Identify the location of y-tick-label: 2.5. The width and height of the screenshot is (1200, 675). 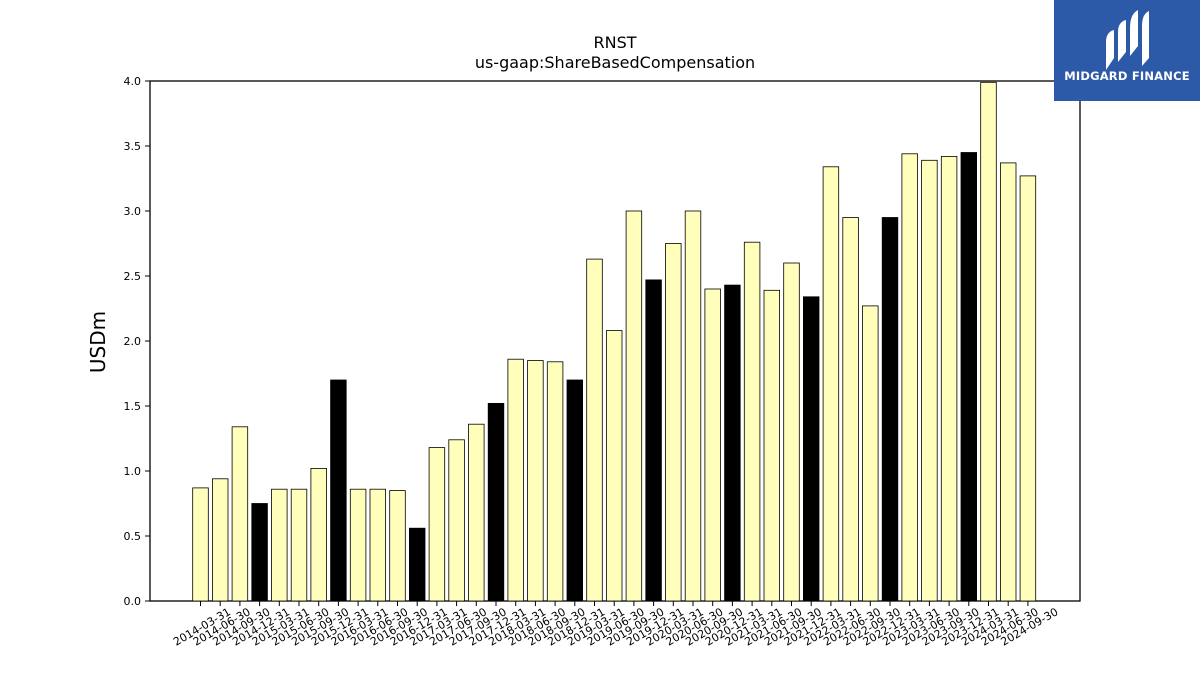
(133, 276).